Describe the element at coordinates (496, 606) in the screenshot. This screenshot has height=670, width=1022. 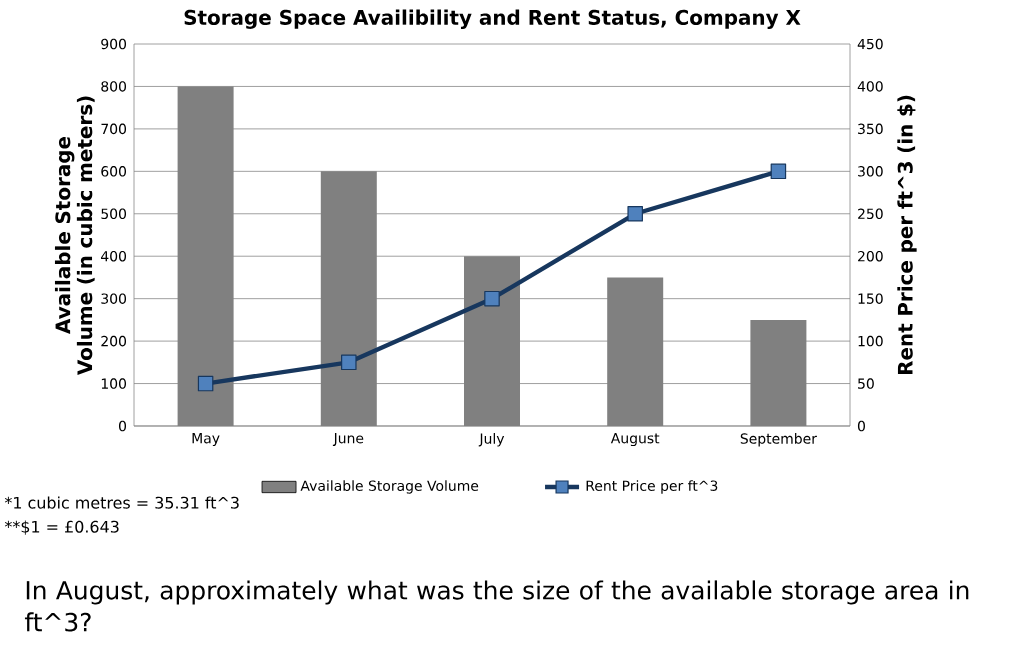
I see `text: In August, approximately what was the size of the available storage area in ft^3?` at that location.